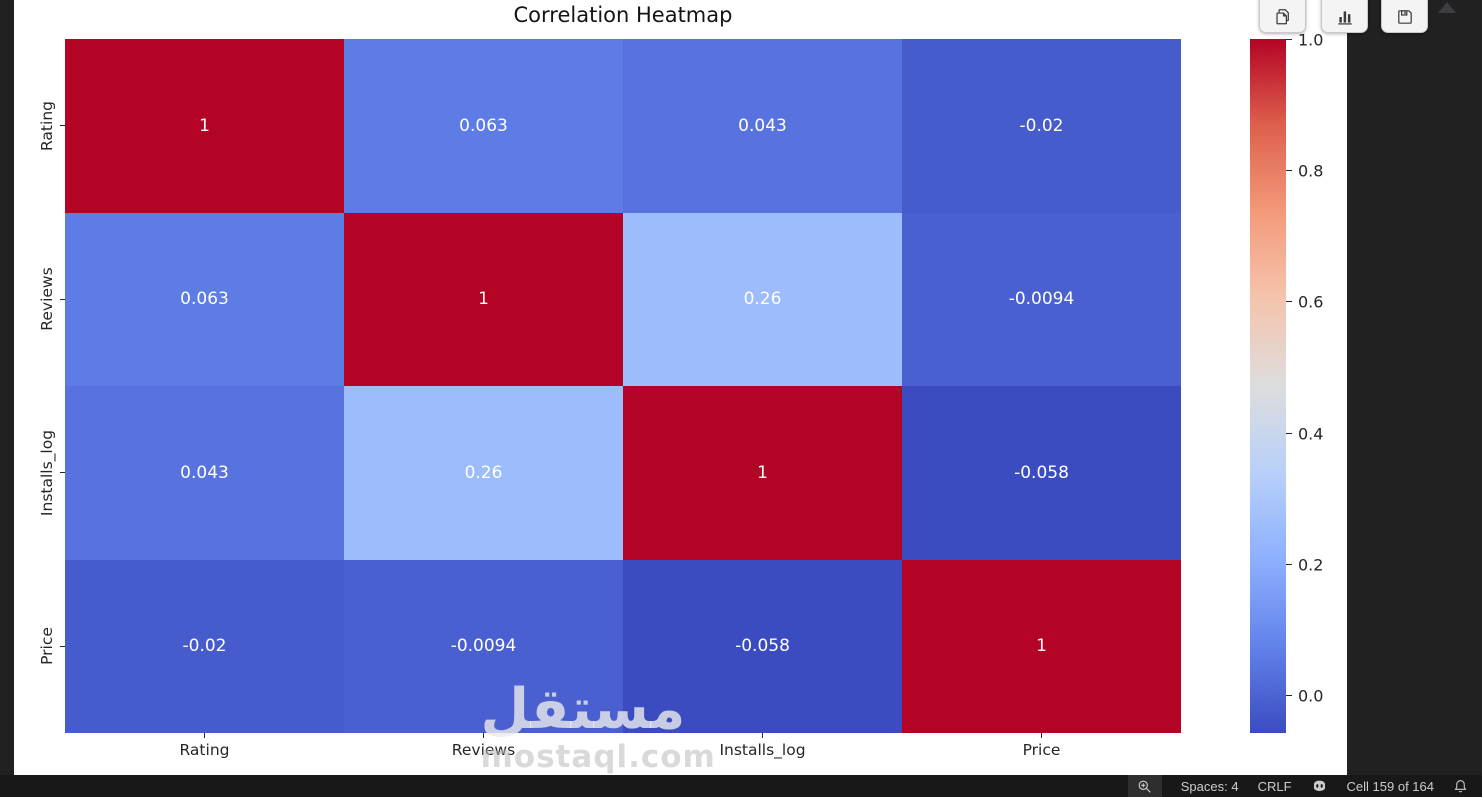  I want to click on y-axis-label: Installs_log, so click(47, 472).